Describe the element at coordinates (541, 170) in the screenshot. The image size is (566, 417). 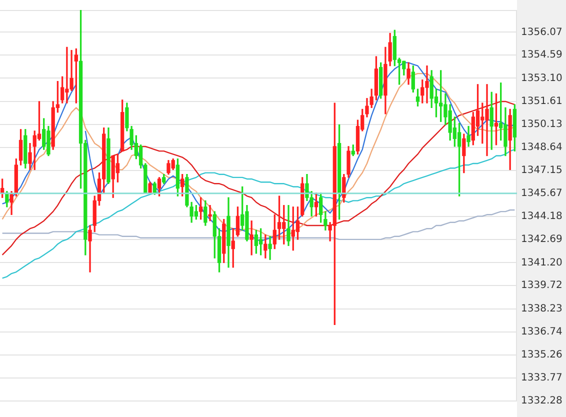
I see `y-tick-label: 1347.15` at that location.